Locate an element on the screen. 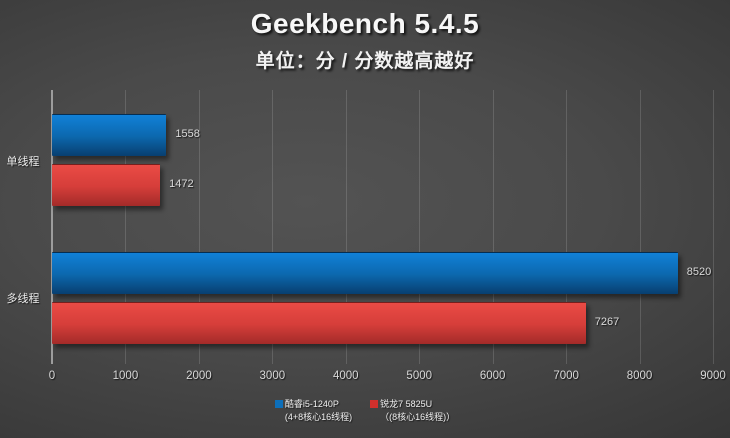 This screenshot has height=438, width=730. bar-series1-group1 is located at coordinates (319, 322).